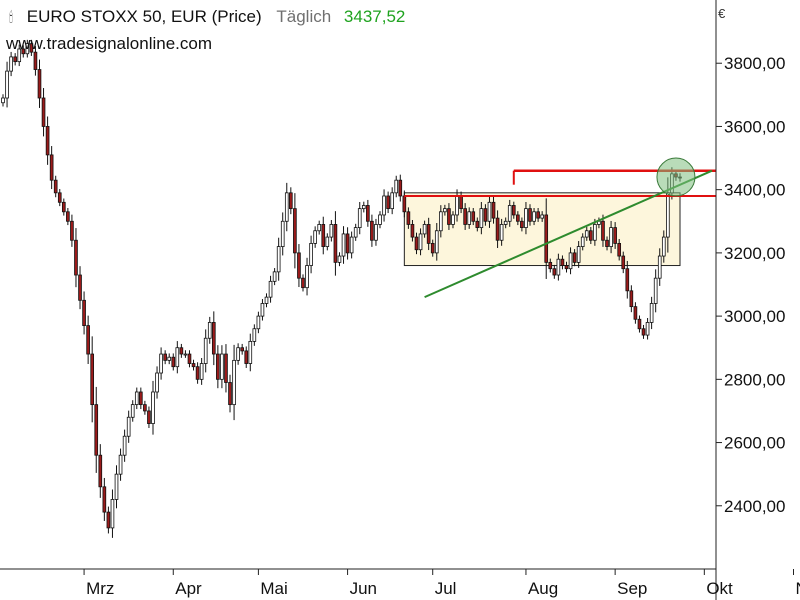 The image size is (800, 600). Describe the element at coordinates (676, 177) in the screenshot. I see `highlight-circle-marker` at that location.